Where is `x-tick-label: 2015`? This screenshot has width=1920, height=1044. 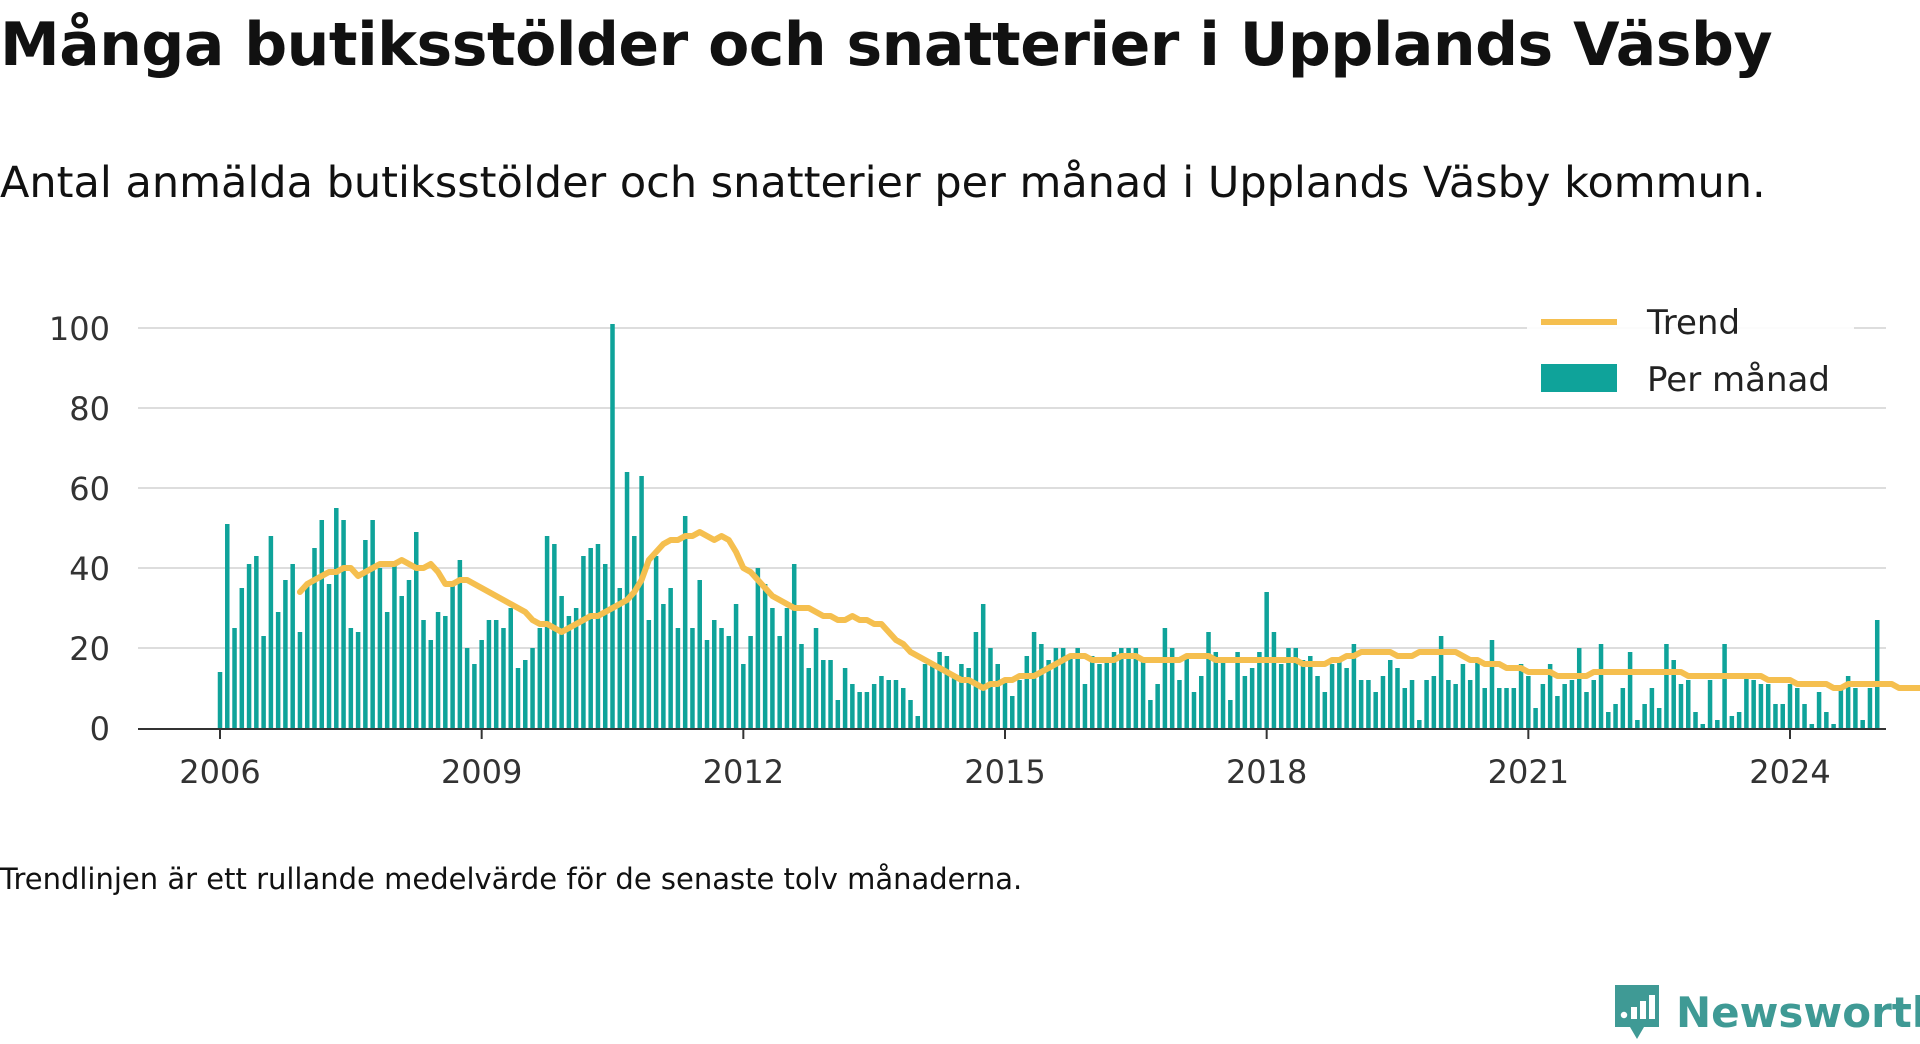
x-tick-label: 2015 is located at coordinates (1004, 772).